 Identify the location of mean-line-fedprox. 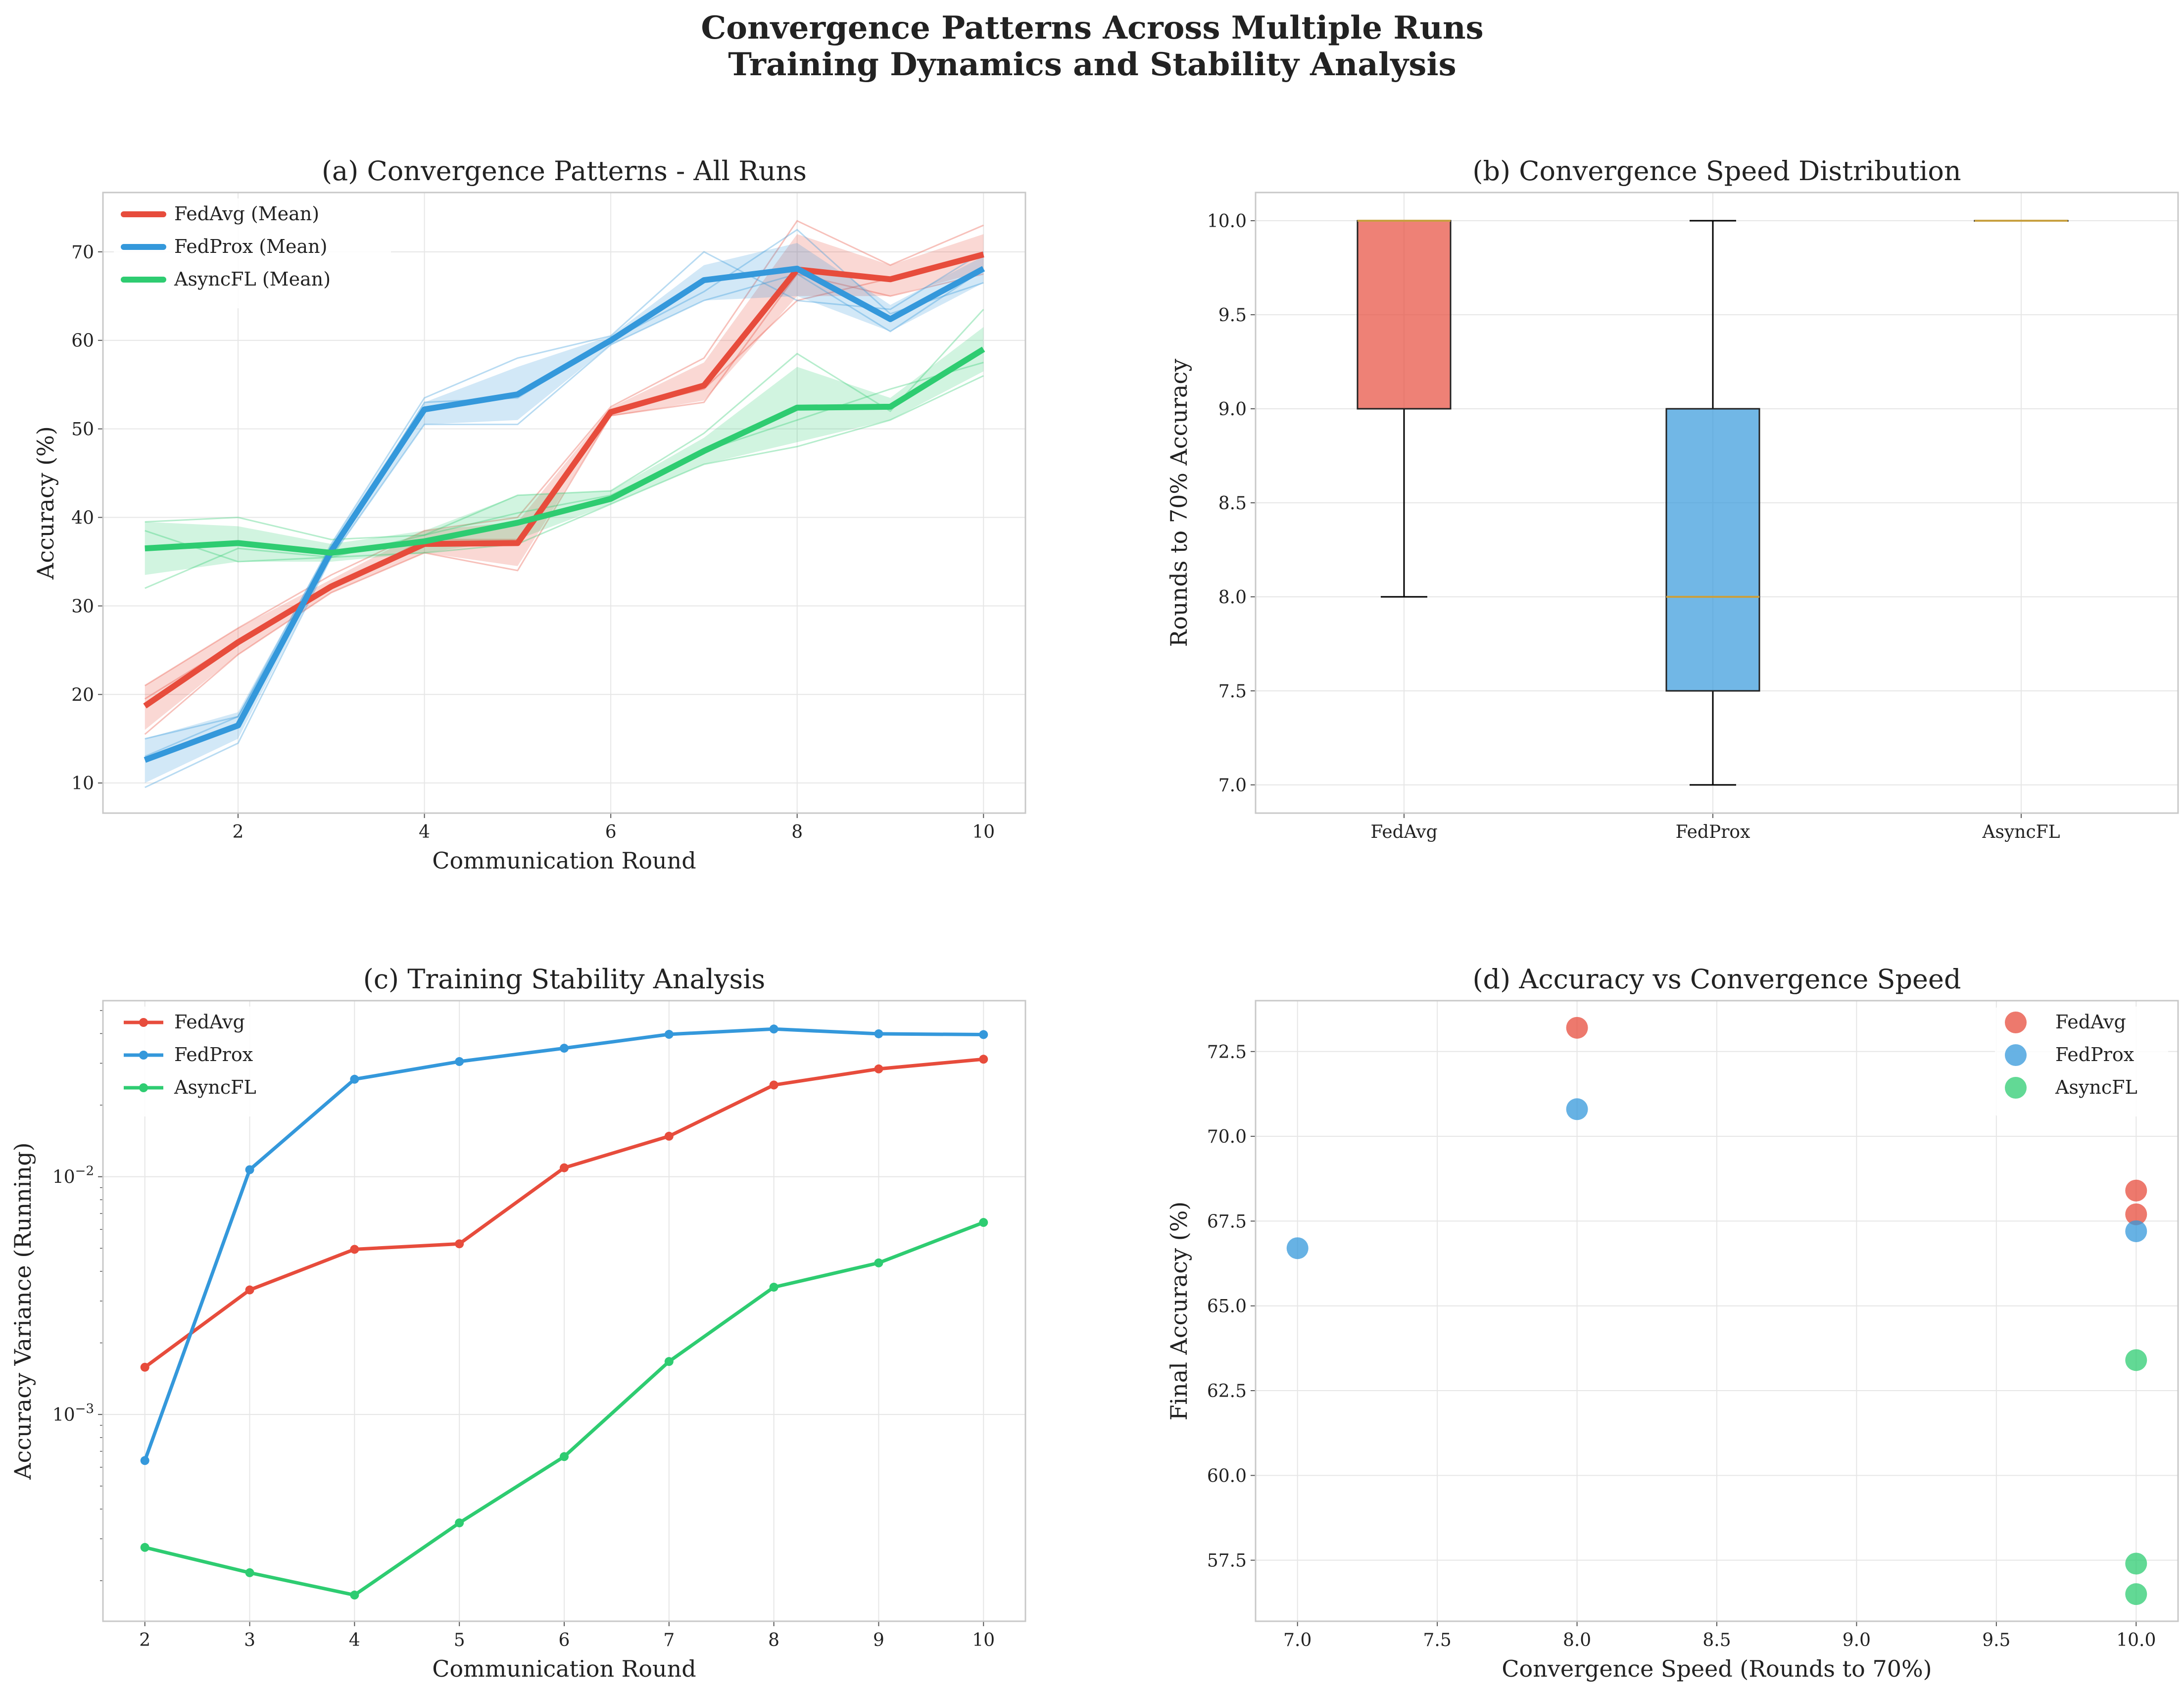
(564, 514).